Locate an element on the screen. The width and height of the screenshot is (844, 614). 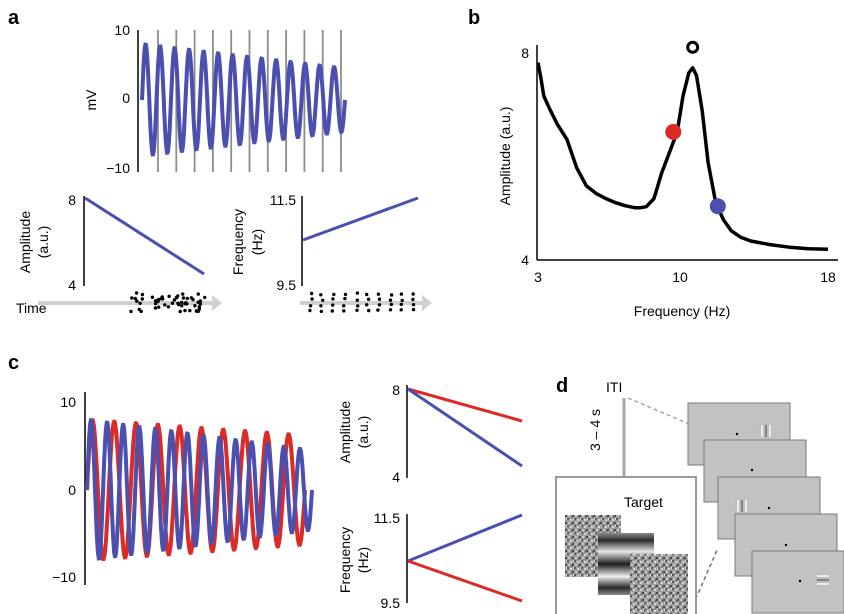
tick-label: 3 is located at coordinates (538, 277).